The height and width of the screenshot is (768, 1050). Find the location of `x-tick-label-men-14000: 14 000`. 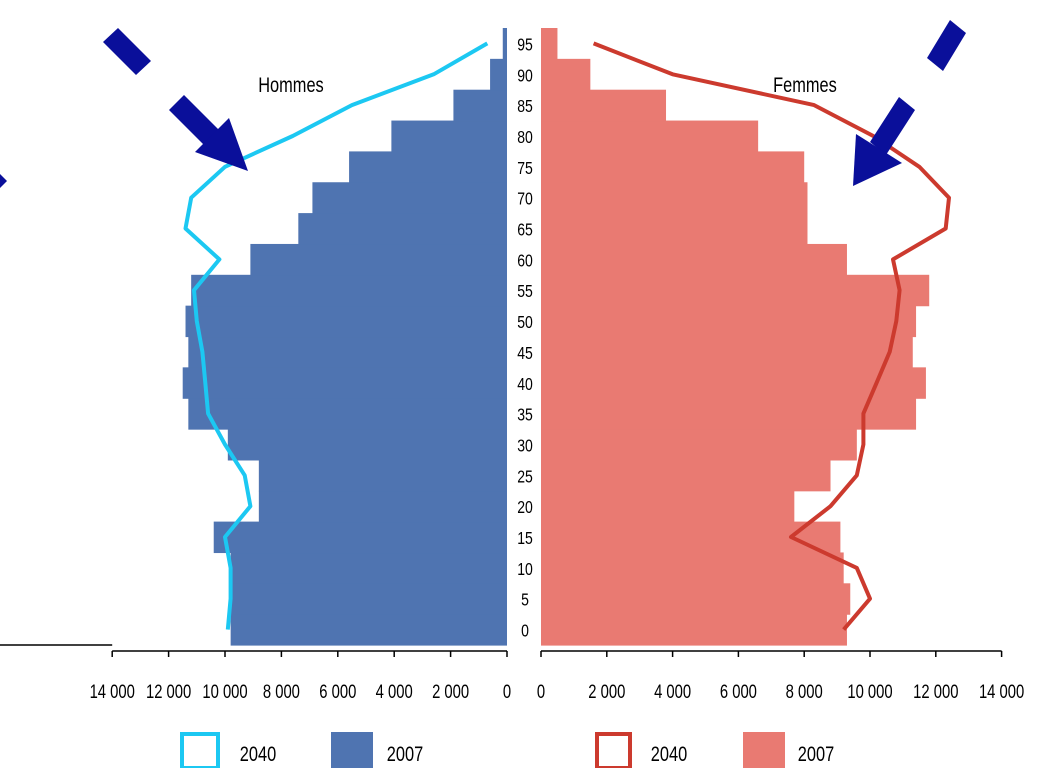

x-tick-label-men-14000: 14 000 is located at coordinates (112, 691).